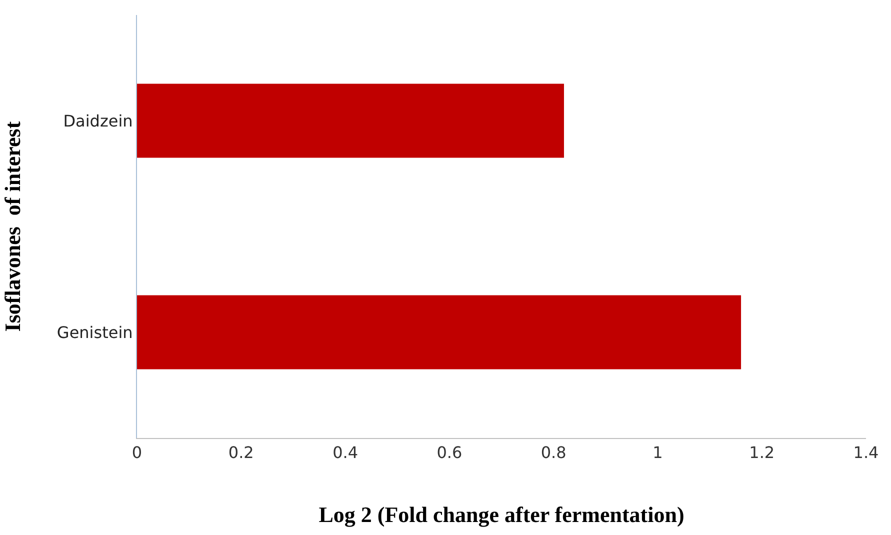  Describe the element at coordinates (98, 120) in the screenshot. I see `y-tick-label: Daidzein` at that location.